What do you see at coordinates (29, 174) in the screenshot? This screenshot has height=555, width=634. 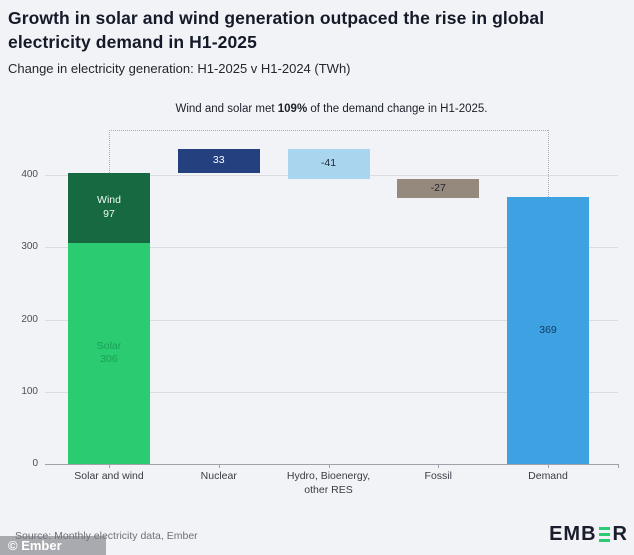 I see `y-tick-label: 400` at bounding box center [29, 174].